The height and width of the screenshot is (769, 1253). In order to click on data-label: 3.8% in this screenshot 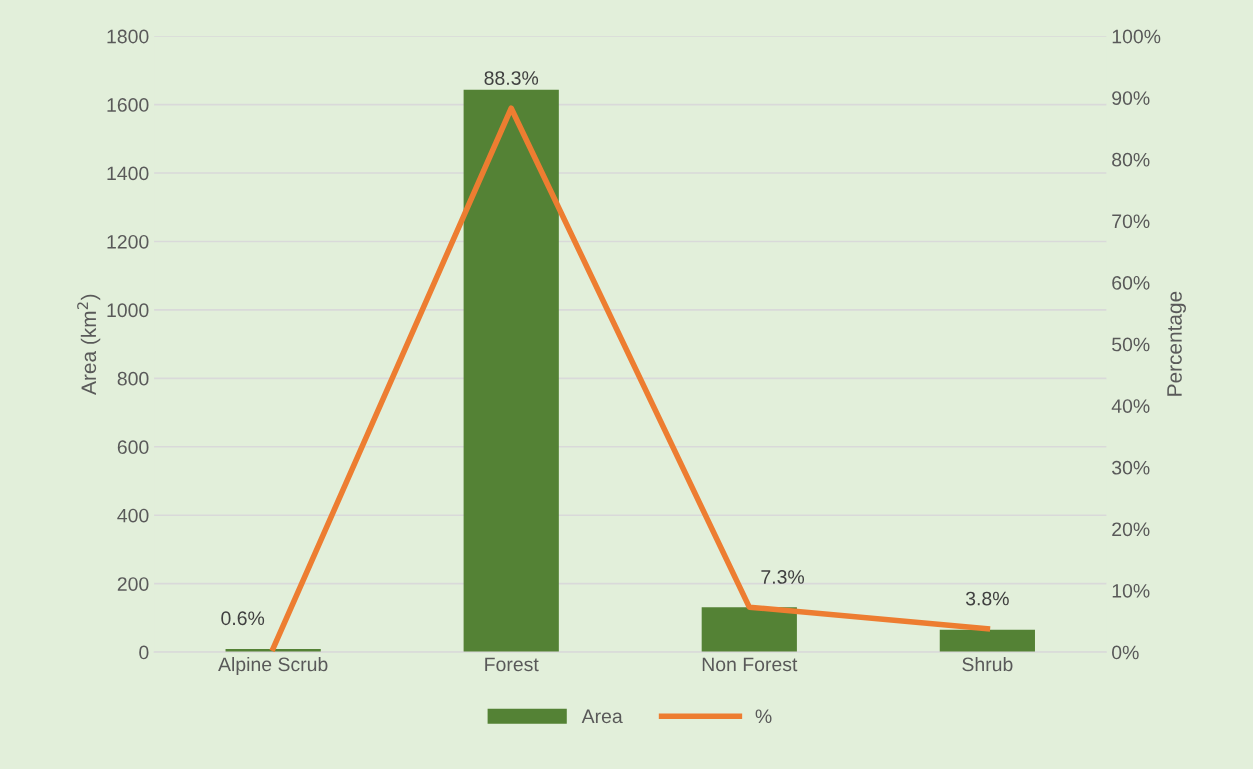, I will do `click(987, 598)`.